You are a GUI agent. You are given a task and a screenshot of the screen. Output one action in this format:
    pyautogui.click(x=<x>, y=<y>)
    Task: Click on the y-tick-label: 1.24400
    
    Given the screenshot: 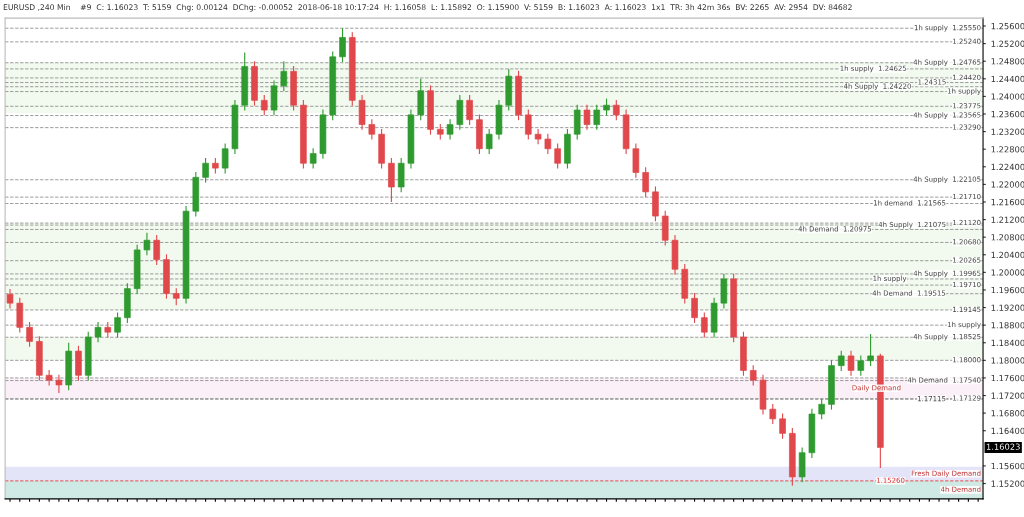 What is the action you would take?
    pyautogui.click(x=1007, y=79)
    